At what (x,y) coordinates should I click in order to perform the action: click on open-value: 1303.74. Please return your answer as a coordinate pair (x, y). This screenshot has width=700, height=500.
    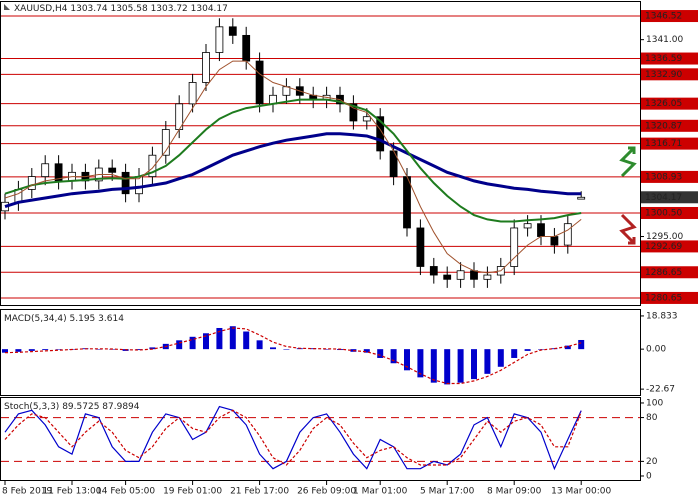
    Looking at the image, I should click on (88, 9).